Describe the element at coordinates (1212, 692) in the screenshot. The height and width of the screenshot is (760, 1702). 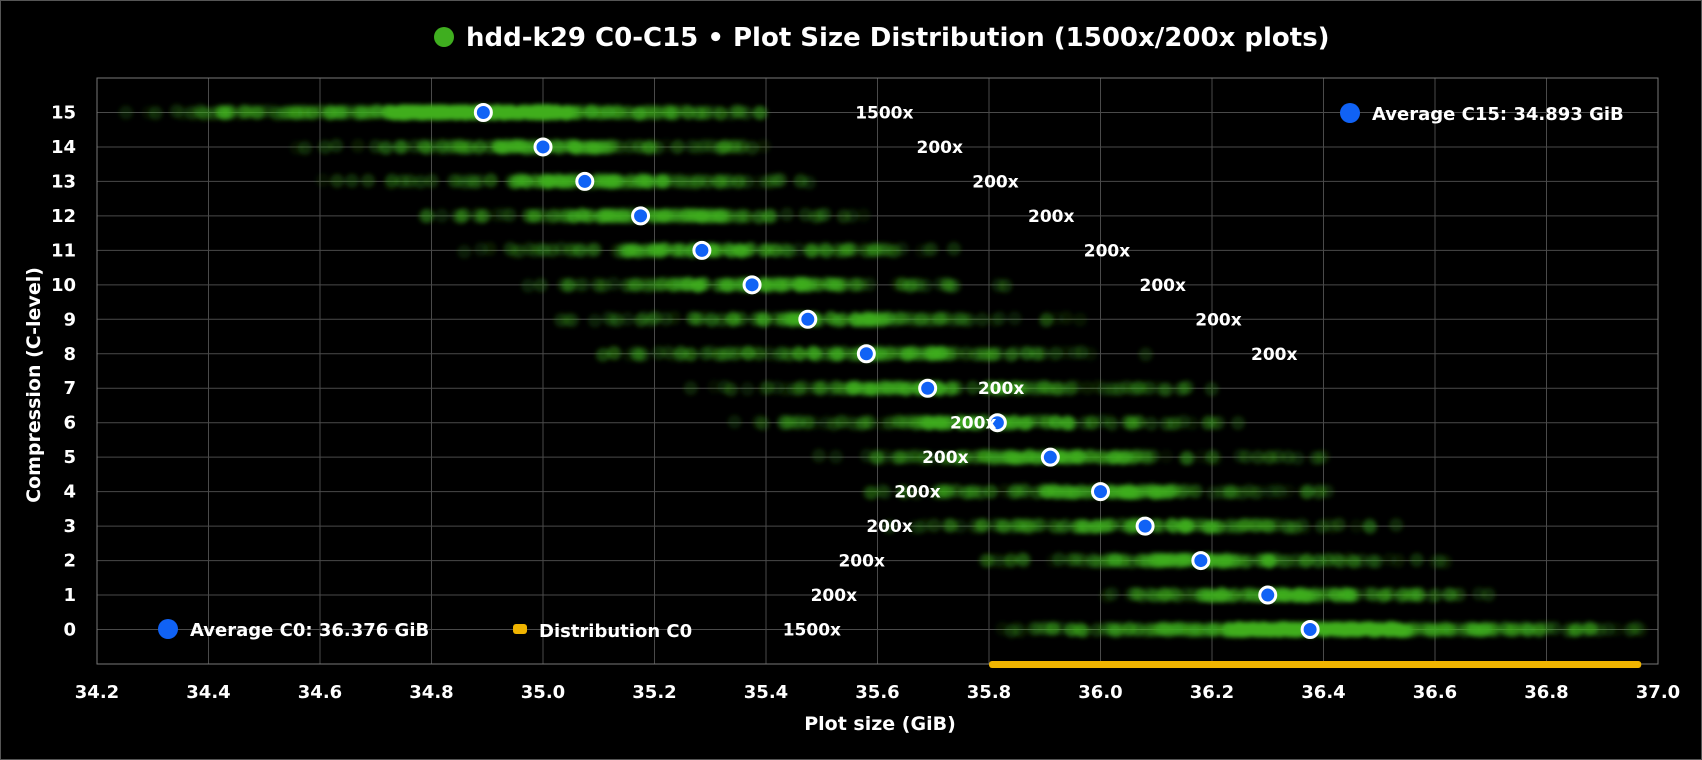
I see `x-tick-label: 36.2` at that location.